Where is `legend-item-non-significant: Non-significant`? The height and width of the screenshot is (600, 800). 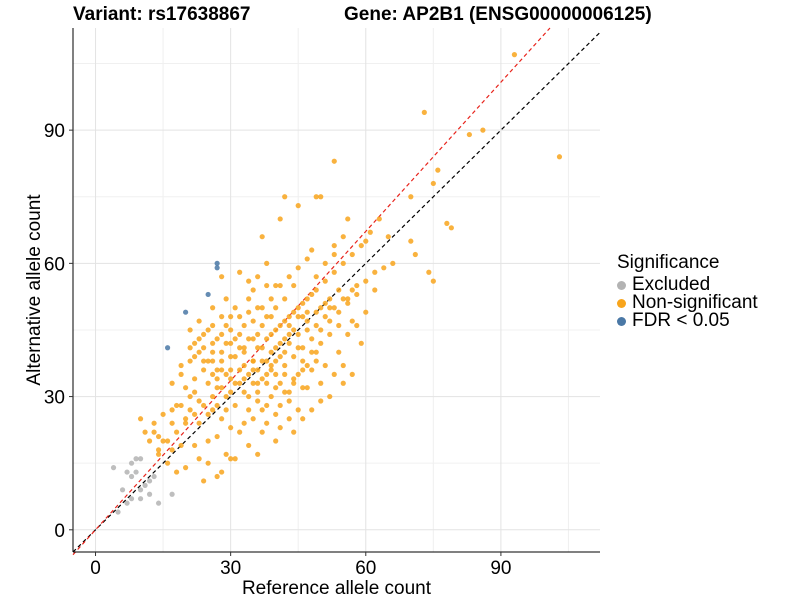
legend-item-non-significant: Non-significant is located at coordinates (687, 302).